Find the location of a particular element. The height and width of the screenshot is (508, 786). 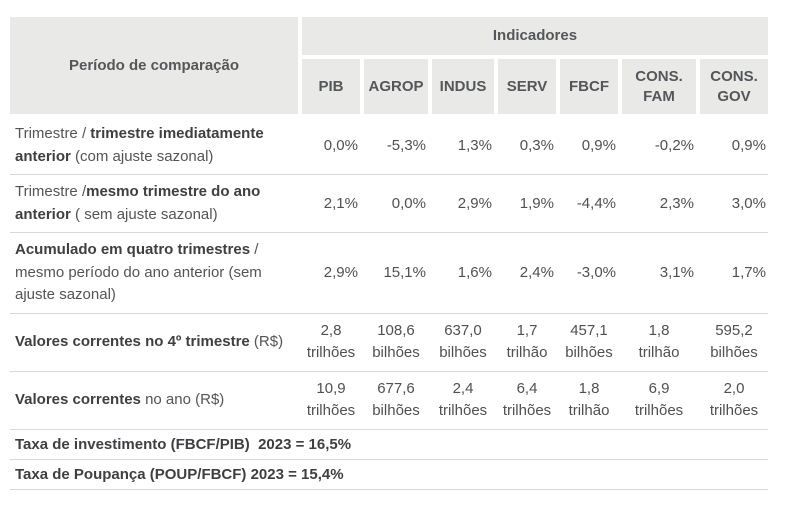

value-cell: 457,1 bilhões is located at coordinates (589, 341).